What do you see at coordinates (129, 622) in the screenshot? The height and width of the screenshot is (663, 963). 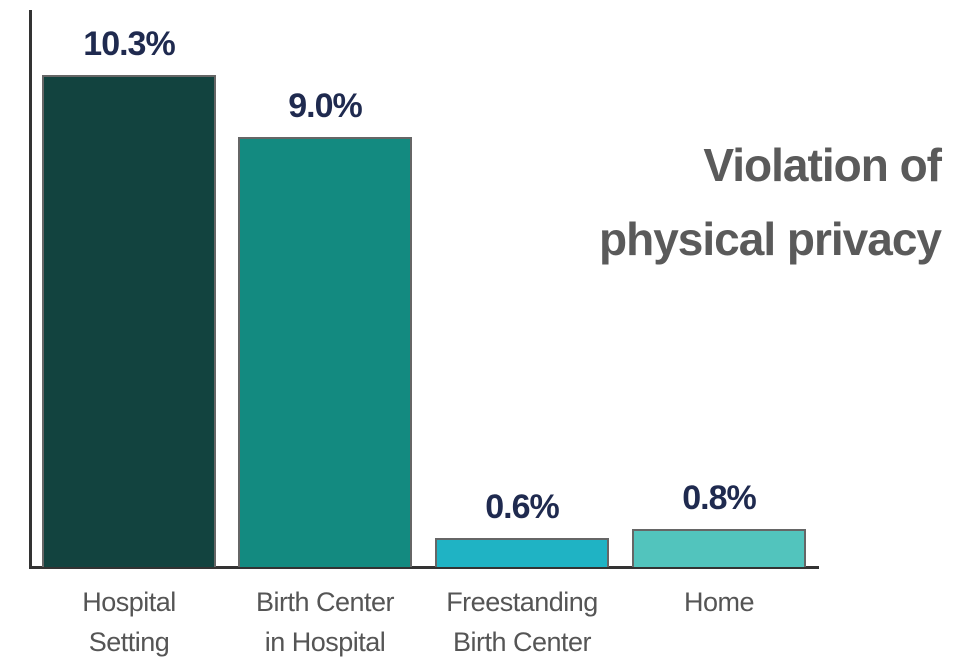 I see `x-tick-label: Hospital Setting` at bounding box center [129, 622].